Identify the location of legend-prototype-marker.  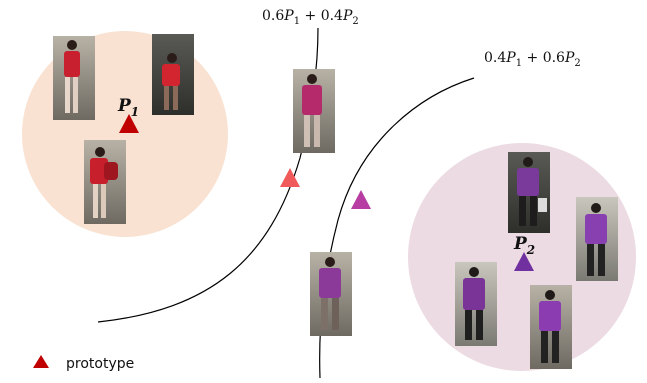
(41, 361).